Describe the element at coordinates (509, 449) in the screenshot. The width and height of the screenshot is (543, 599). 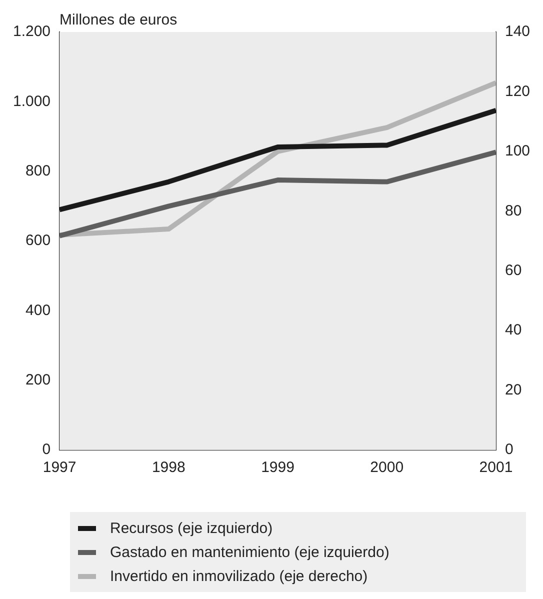
I see `y2-tick-label: 0` at that location.